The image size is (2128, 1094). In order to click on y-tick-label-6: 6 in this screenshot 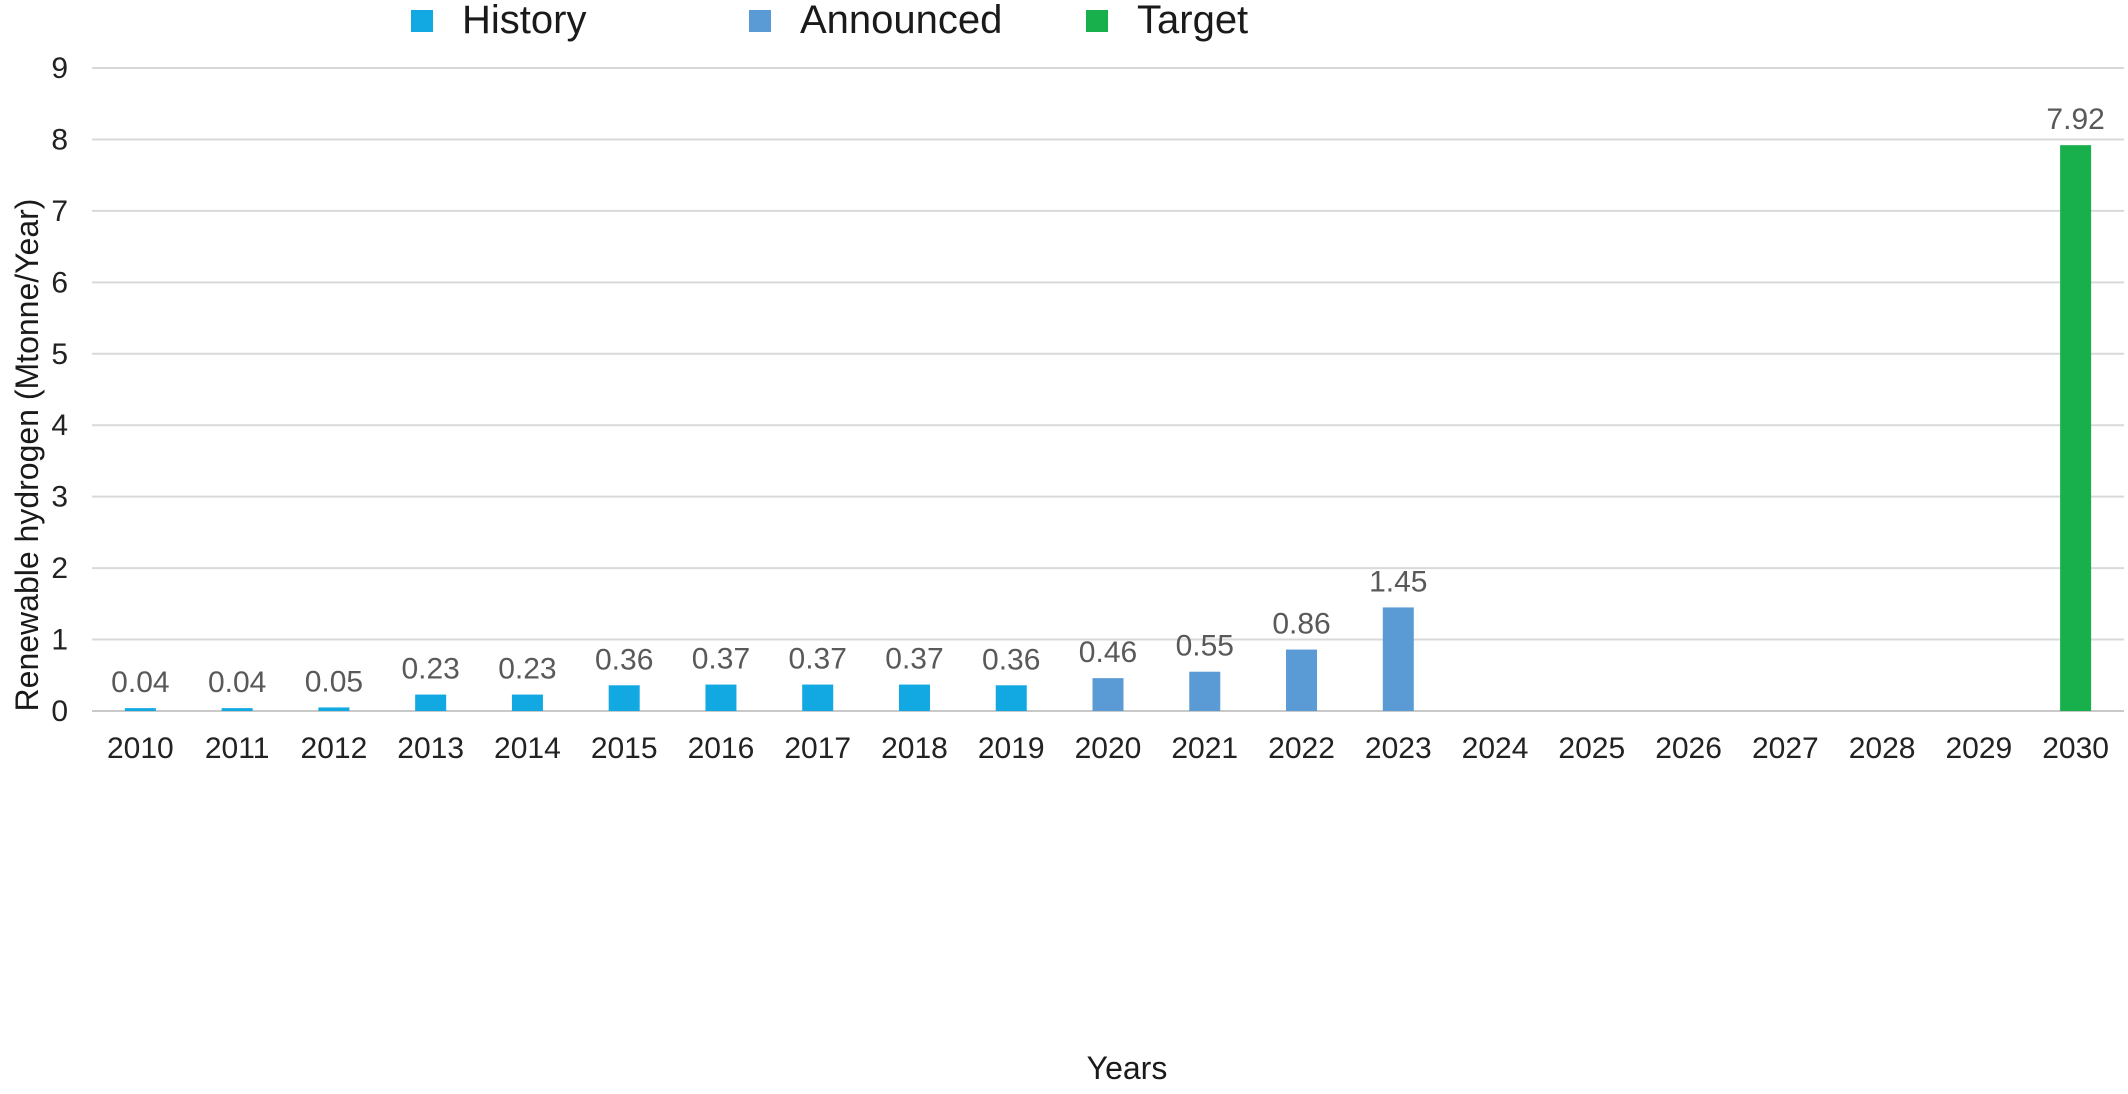, I will do `click(59, 282)`.